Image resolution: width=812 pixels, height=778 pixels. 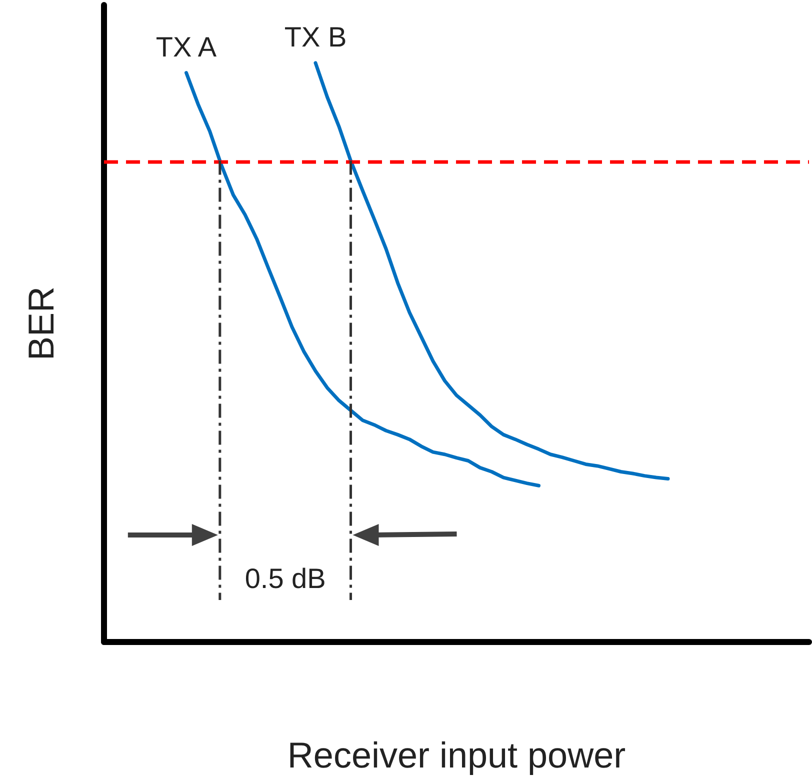 What do you see at coordinates (456, 755) in the screenshot?
I see `x-axis-title: Receiver input power` at bounding box center [456, 755].